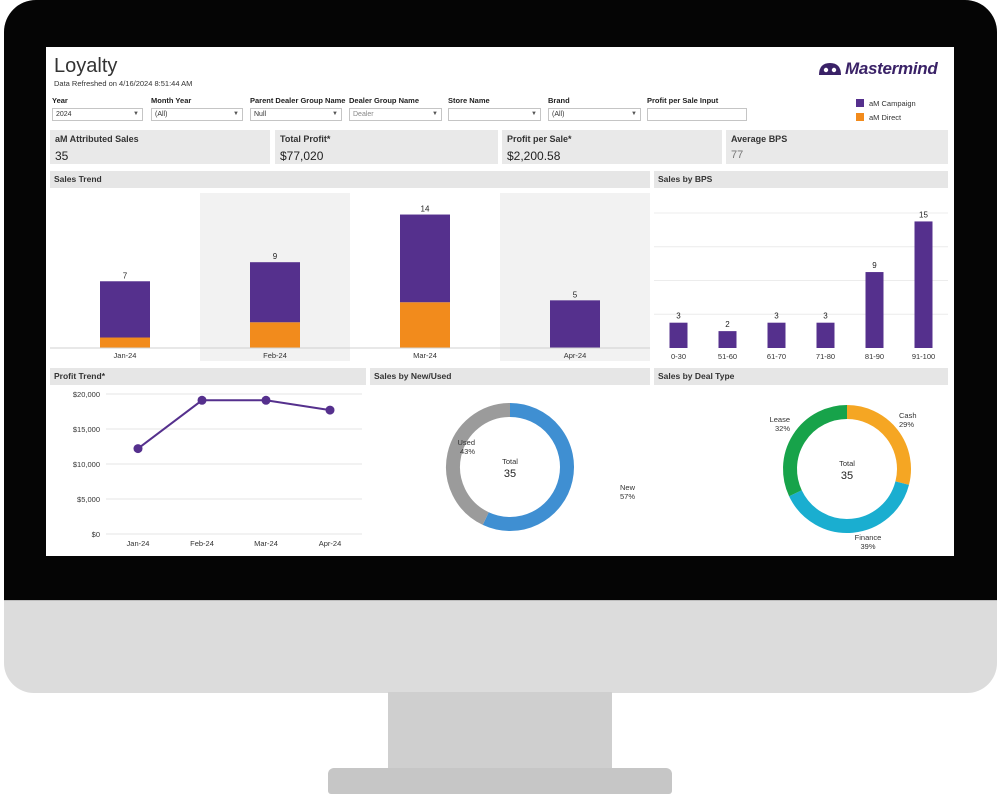 The height and width of the screenshot is (796, 1000). Describe the element at coordinates (891, 68) in the screenshot. I see `brand-logo-text: Mastermind` at that location.